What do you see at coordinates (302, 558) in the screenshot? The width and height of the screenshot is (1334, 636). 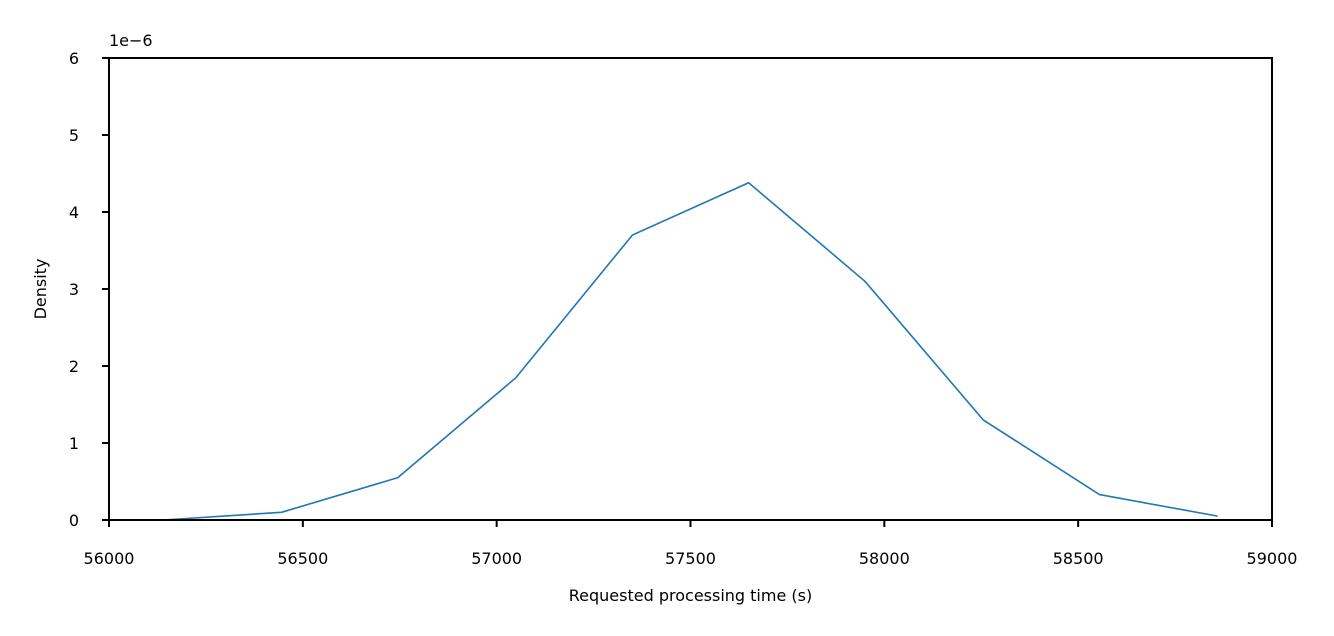 I see `x-tick-label: 56500` at bounding box center [302, 558].